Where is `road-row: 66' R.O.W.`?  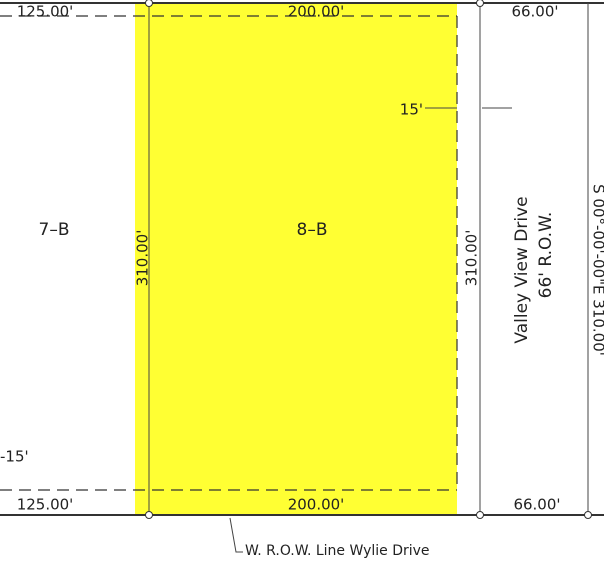 road-row: 66' R.O.W. is located at coordinates (546, 255).